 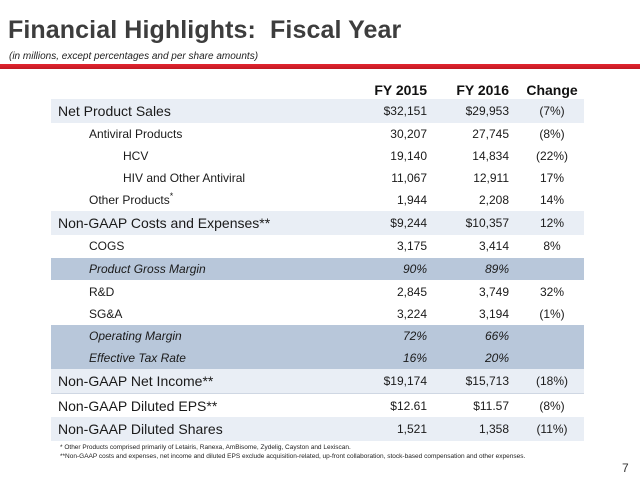 What do you see at coordinates (552, 246) in the screenshot?
I see `cell-change: 8%` at bounding box center [552, 246].